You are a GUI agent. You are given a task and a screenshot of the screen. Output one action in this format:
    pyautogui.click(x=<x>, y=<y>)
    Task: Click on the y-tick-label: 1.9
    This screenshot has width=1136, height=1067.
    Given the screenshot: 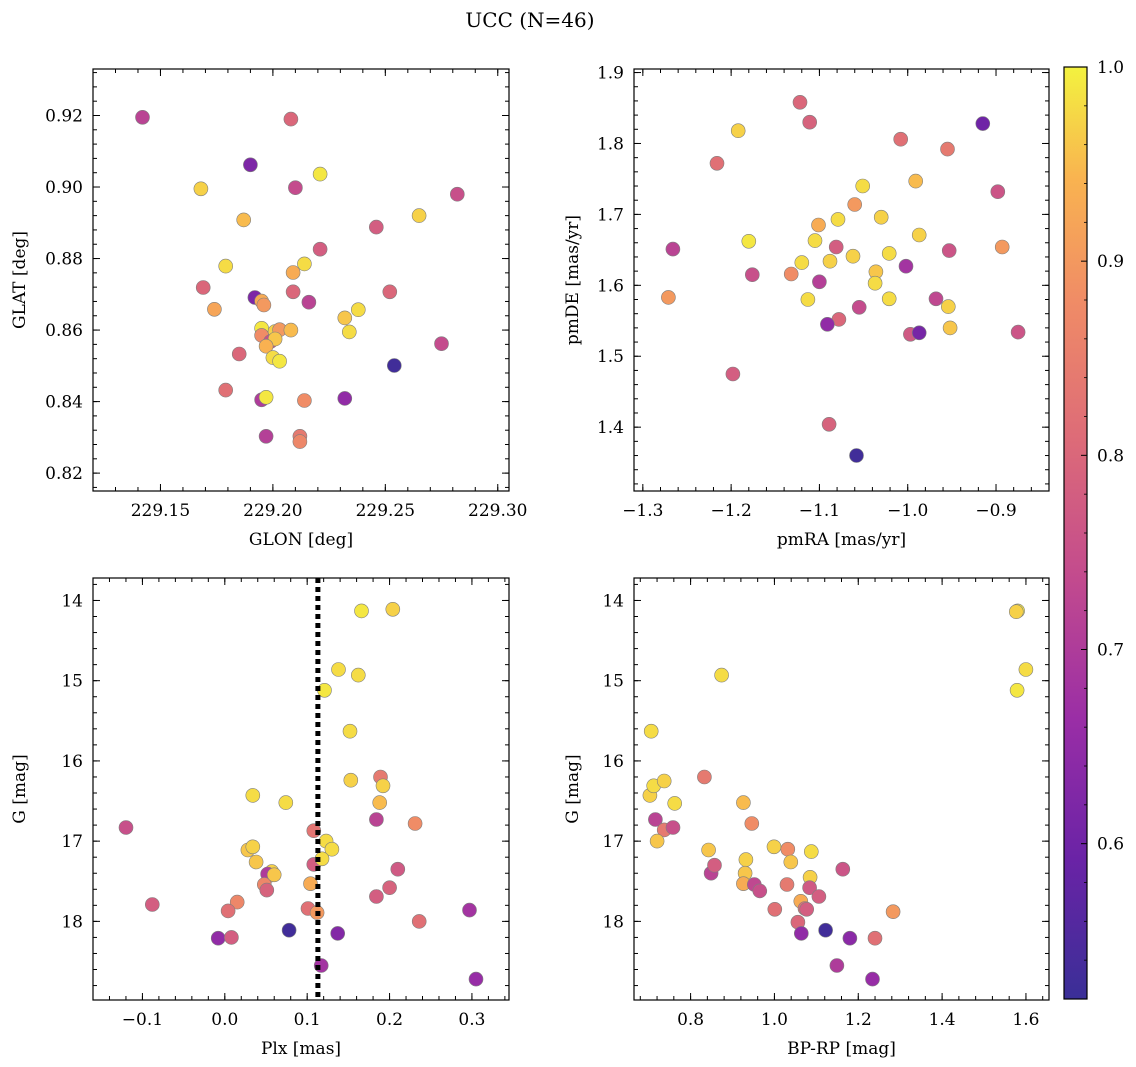 What is the action you would take?
    pyautogui.click(x=610, y=74)
    